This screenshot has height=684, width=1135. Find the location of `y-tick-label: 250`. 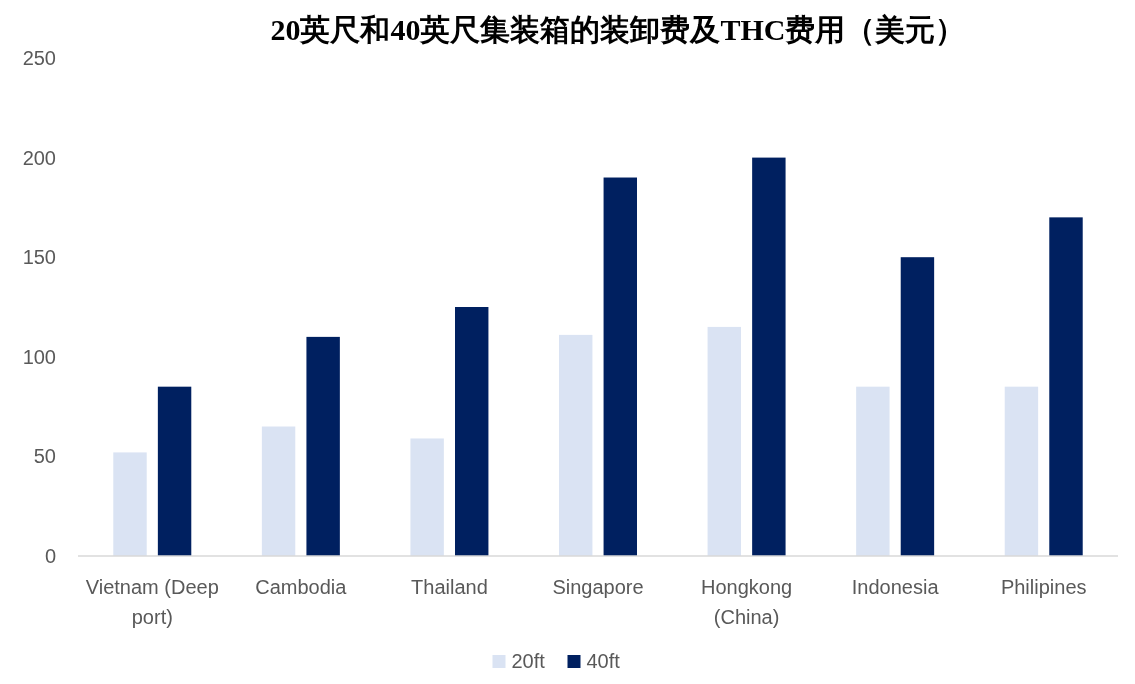

y-tick-label: 250 is located at coordinates (39, 58).